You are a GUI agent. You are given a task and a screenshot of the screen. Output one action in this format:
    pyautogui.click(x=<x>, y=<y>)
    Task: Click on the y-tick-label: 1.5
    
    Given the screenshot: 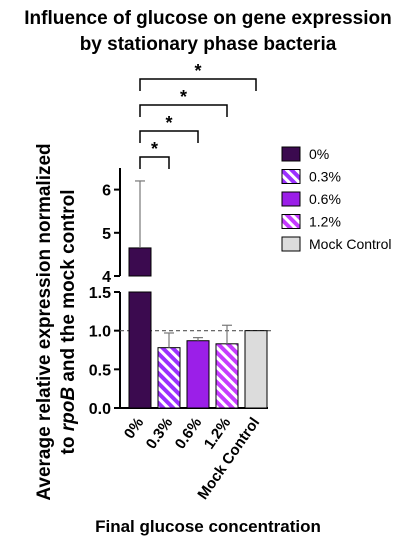 What is the action you would take?
    pyautogui.click(x=100, y=293)
    